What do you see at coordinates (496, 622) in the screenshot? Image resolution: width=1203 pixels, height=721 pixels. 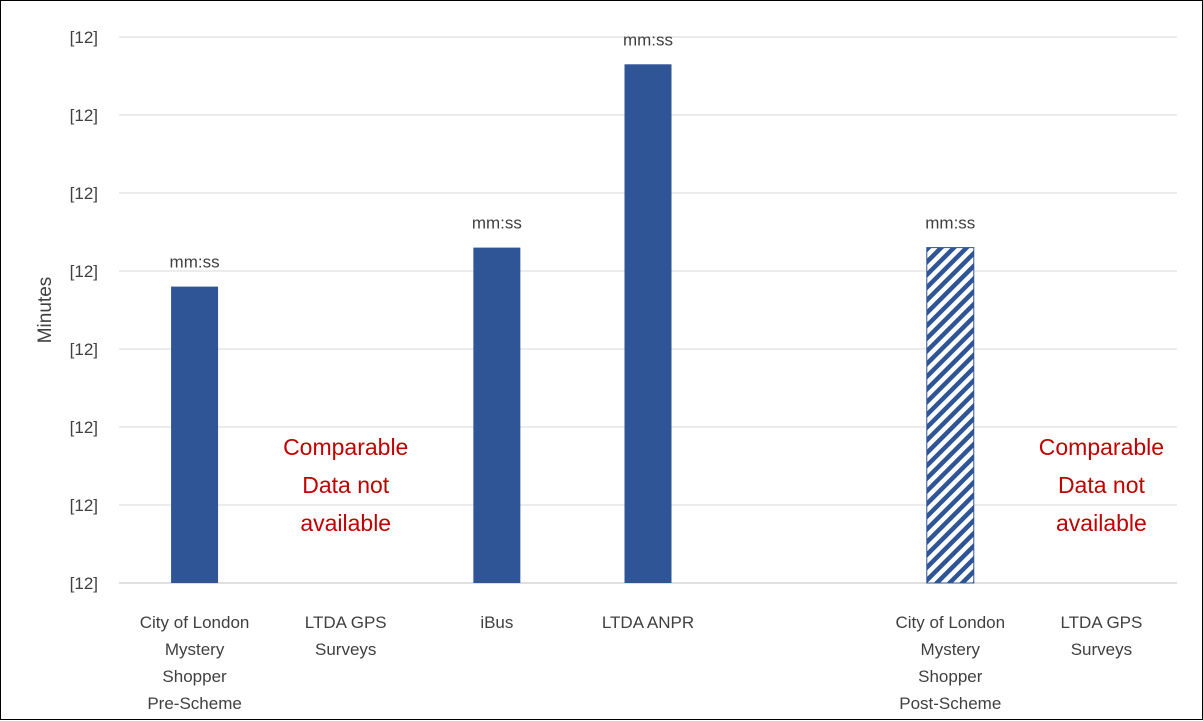 I see `x-category-label: iBus` at bounding box center [496, 622].